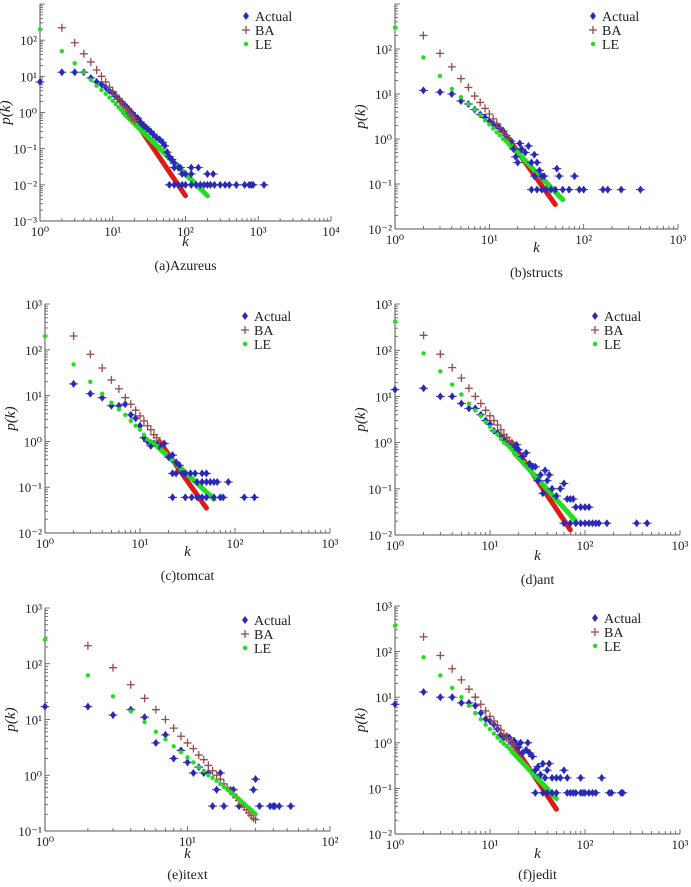 The width and height of the screenshot is (691, 887). Describe the element at coordinates (536, 248) in the screenshot. I see `x-axis-label: k` at that location.